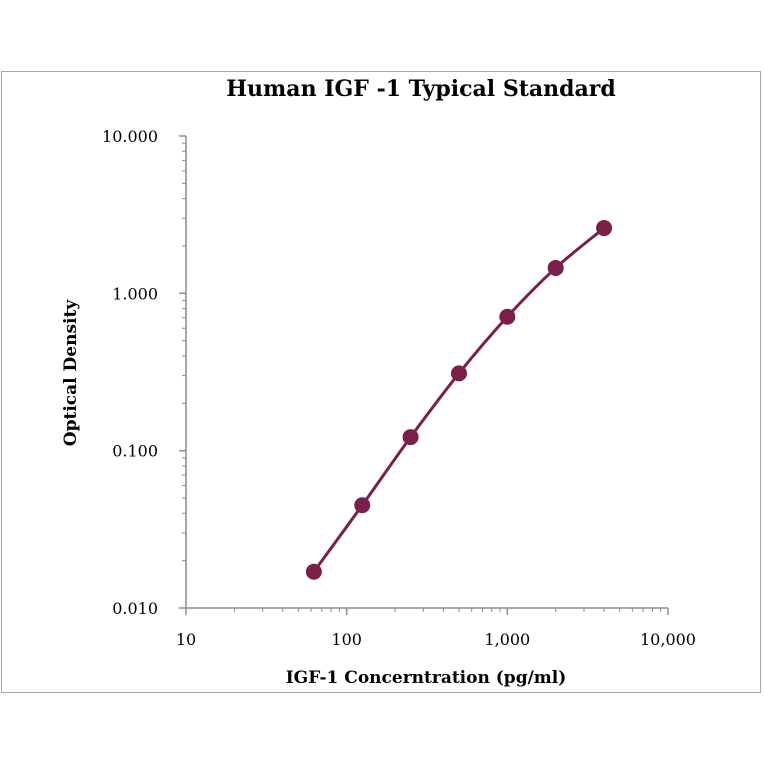 This screenshot has width=764, height=764. Describe the element at coordinates (135, 293) in the screenshot. I see `y-tick-label: 1.000` at that location.